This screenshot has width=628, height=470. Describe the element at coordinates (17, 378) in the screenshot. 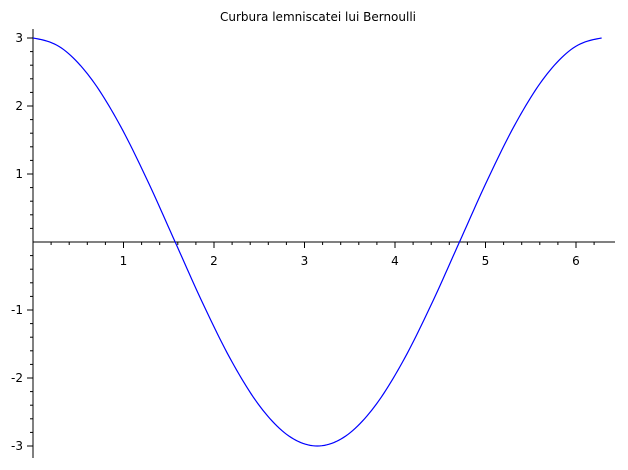

I see `y-tick-label: -2` at that location.